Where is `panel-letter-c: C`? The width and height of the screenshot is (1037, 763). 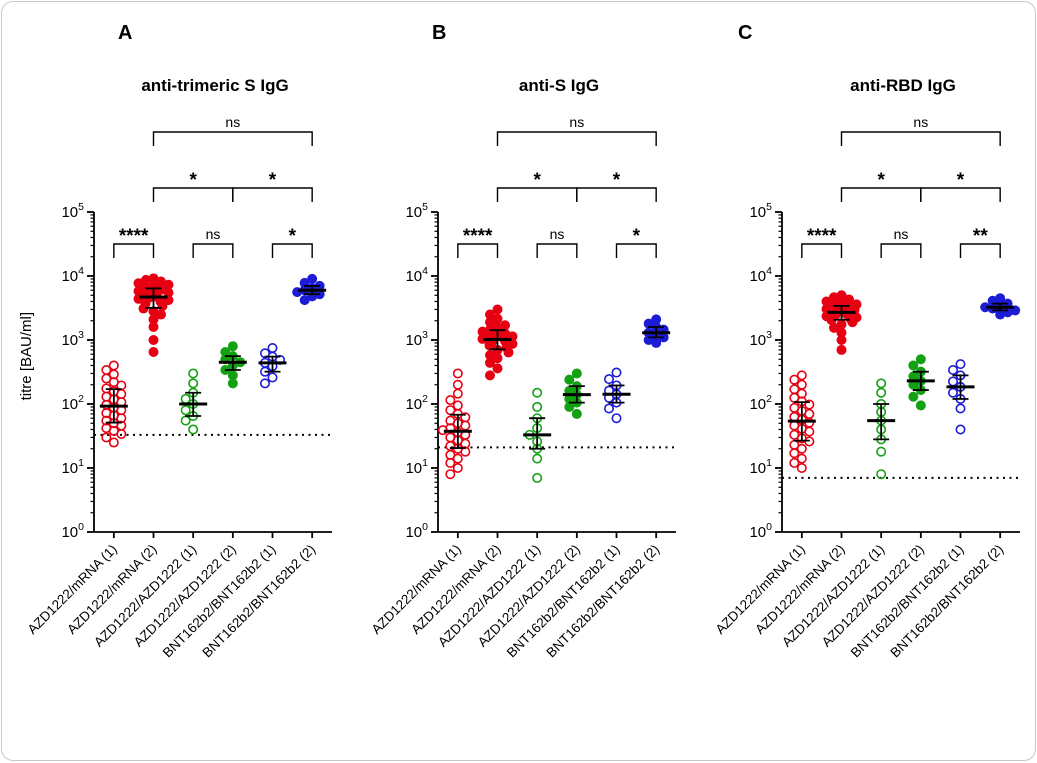 panel-letter-c: C is located at coordinates (745, 33).